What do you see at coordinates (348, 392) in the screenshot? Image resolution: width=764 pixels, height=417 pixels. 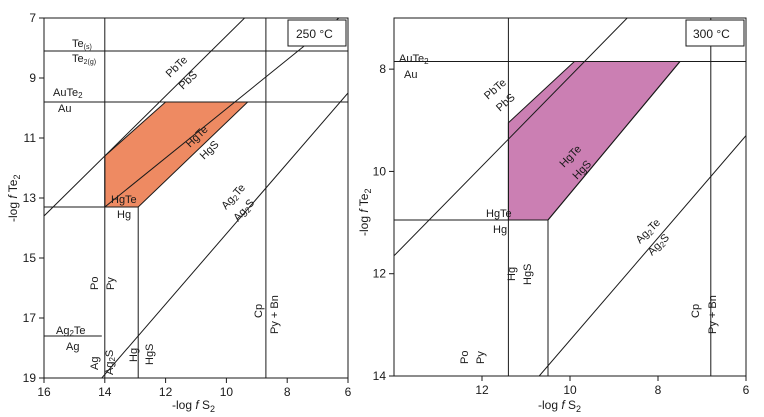 I see `x-tick-label-250c-5: 6` at bounding box center [348, 392].